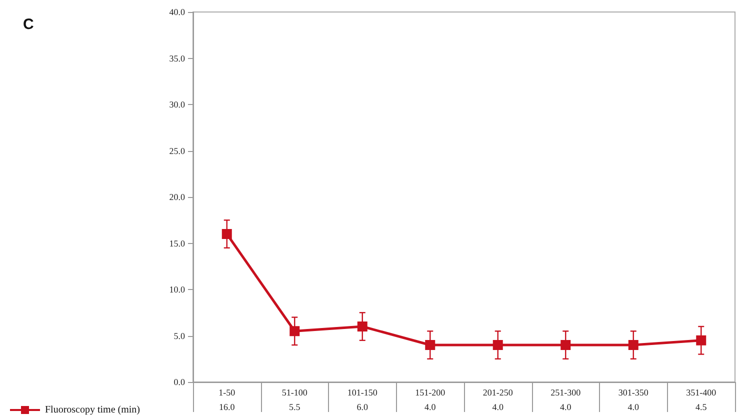 This screenshot has width=737, height=420. What do you see at coordinates (180, 382) in the screenshot?
I see `y-tick-label: 0.0` at bounding box center [180, 382].